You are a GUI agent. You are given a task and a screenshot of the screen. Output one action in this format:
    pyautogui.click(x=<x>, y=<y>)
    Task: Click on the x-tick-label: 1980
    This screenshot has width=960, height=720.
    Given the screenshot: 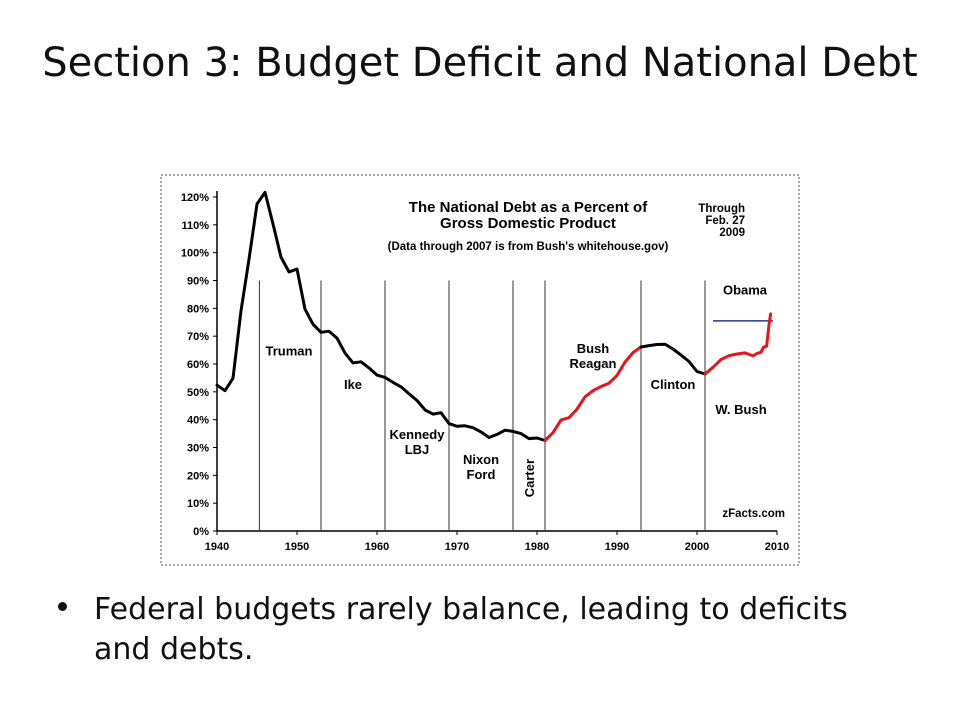 What is the action you would take?
    pyautogui.click(x=537, y=547)
    